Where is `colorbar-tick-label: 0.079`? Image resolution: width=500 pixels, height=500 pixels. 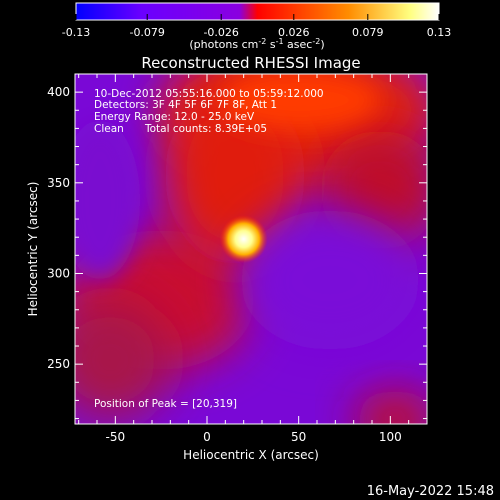
colorbar-tick-label: 0.079 is located at coordinates (368, 32).